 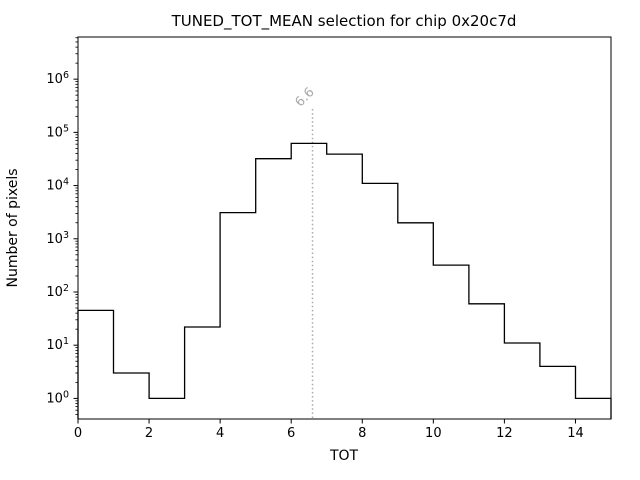 What do you see at coordinates (75, 238) in the screenshot?
I see `y-major-ticks` at bounding box center [75, 238].